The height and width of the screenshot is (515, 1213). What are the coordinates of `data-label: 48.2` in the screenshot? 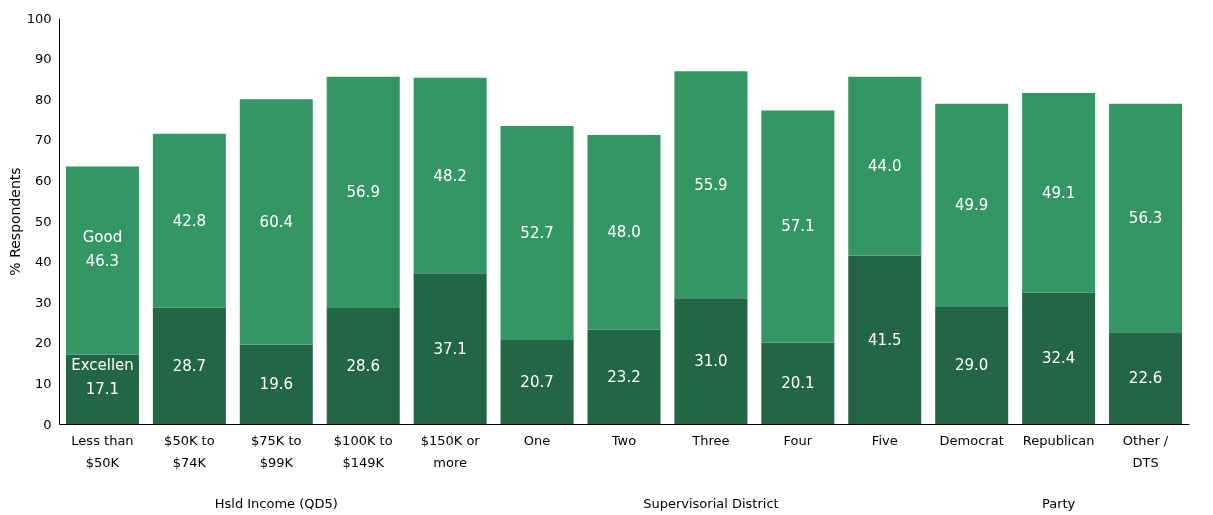 It's located at (450, 175).